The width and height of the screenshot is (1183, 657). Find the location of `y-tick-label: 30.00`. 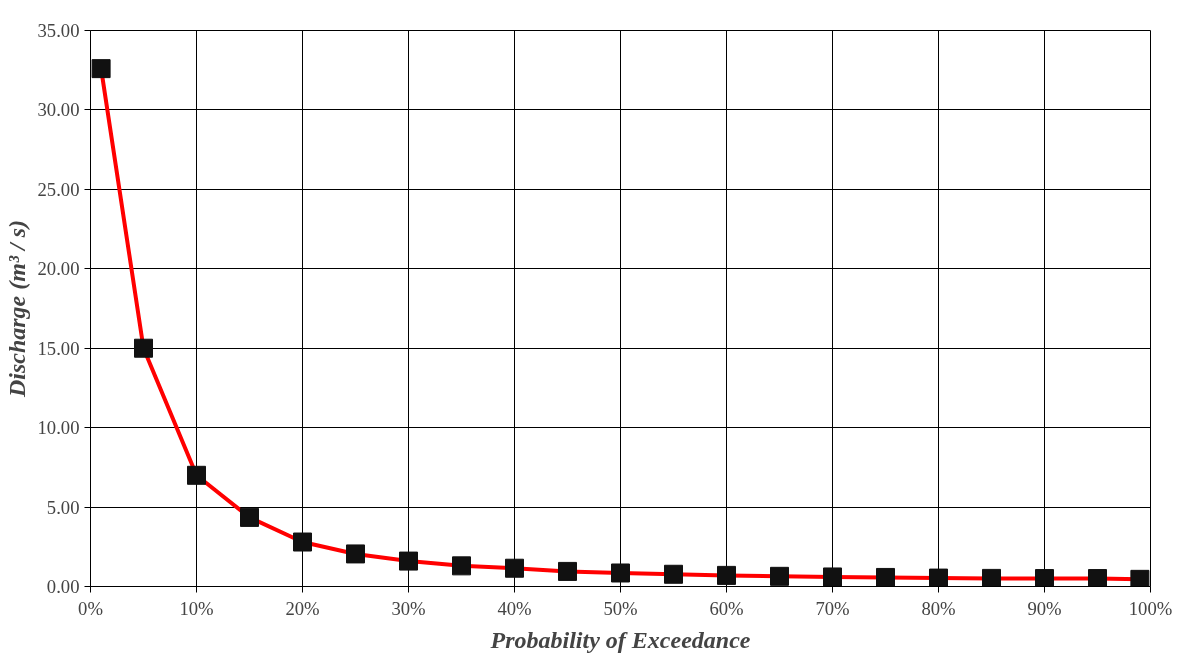

y-tick-label: 30.00 is located at coordinates (58, 110).